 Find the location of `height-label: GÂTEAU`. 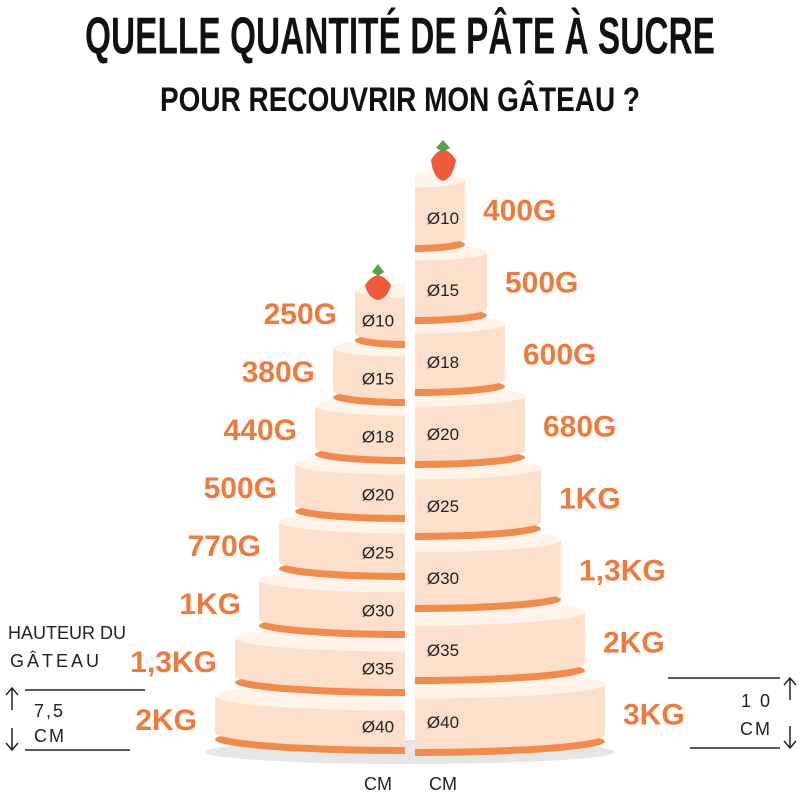

height-label: GÂTEAU is located at coordinates (56, 661).